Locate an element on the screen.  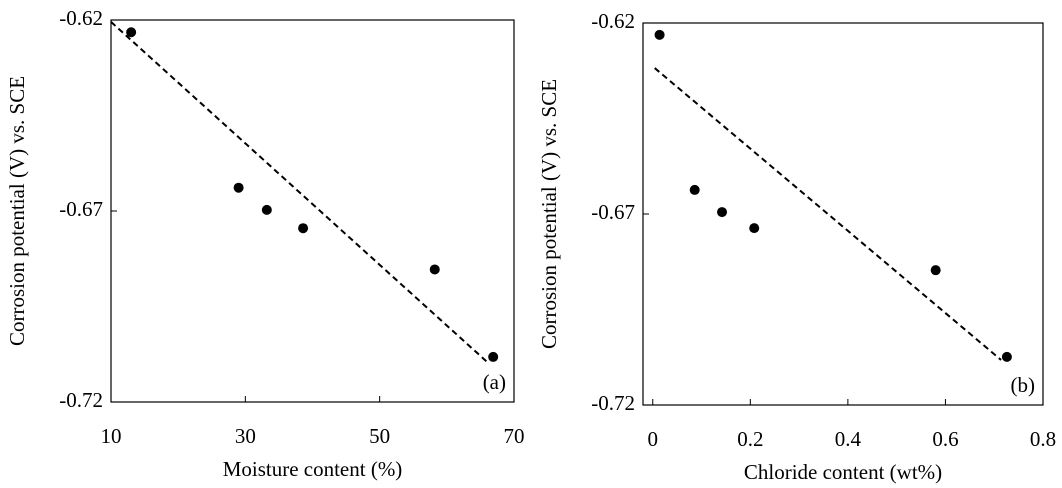
x-tick-label: 50 is located at coordinates (379, 436).